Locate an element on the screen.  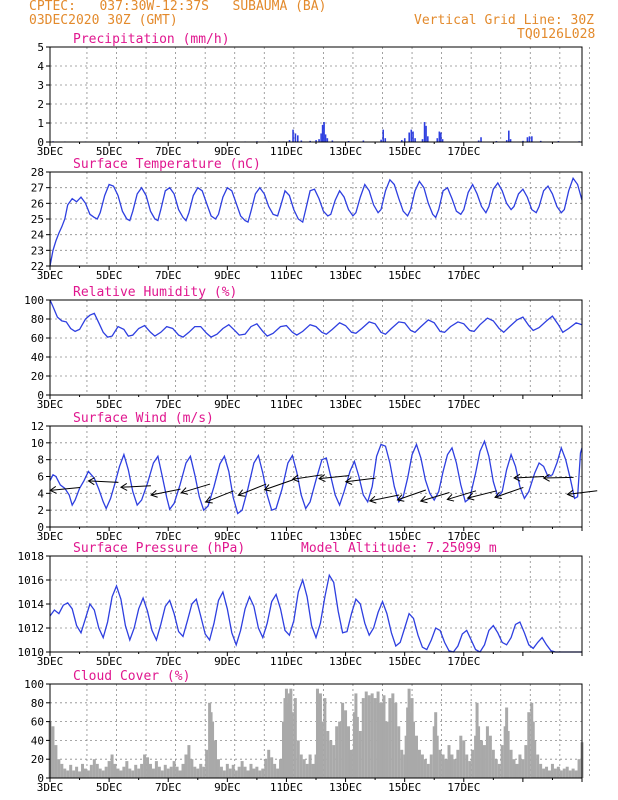
panel-6-xtick-label: 13DEC is located at coordinates (345, 787).